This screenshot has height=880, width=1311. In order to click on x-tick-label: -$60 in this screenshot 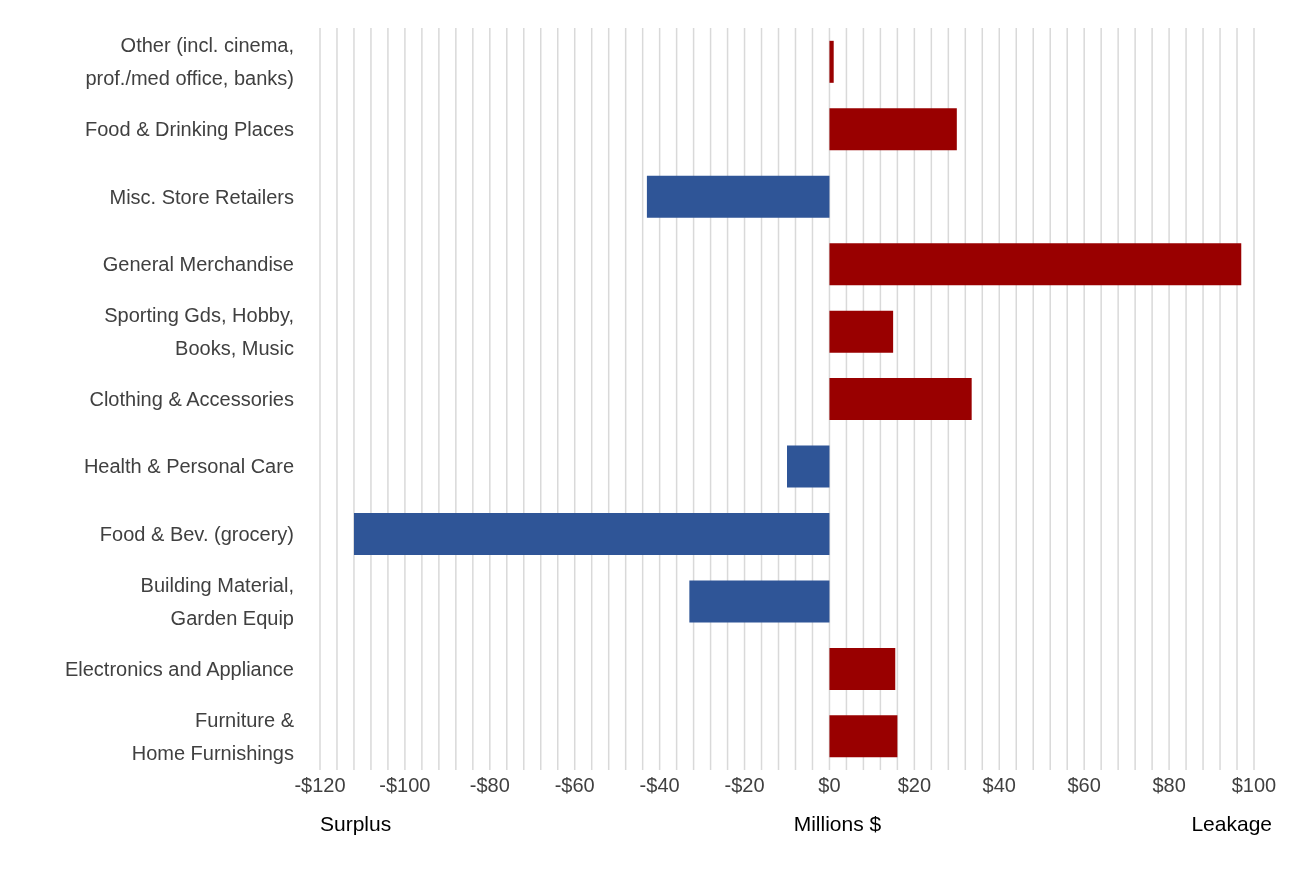, I will do `click(574, 785)`.